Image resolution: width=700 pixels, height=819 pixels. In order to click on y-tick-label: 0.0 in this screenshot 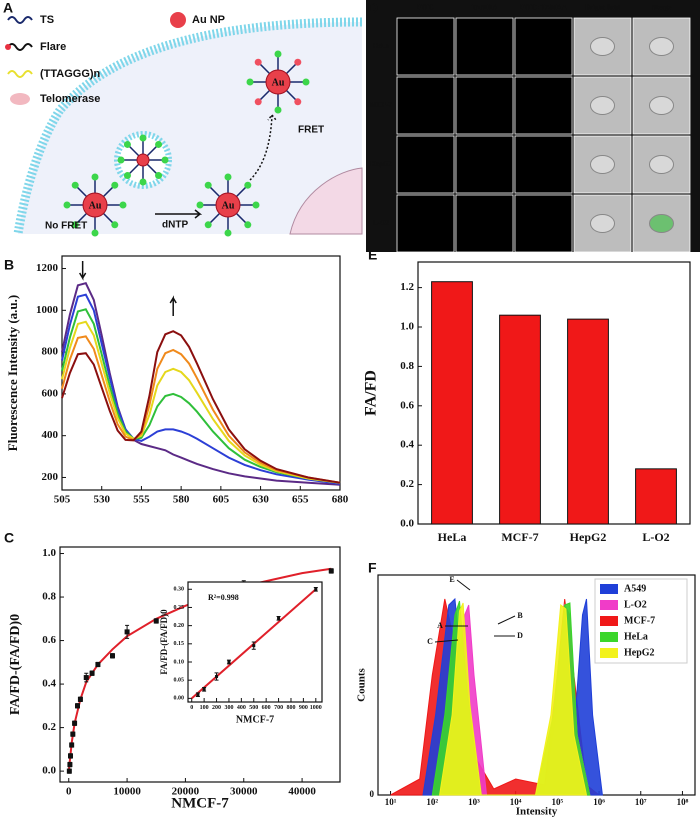, I will do `click(407, 524)`.